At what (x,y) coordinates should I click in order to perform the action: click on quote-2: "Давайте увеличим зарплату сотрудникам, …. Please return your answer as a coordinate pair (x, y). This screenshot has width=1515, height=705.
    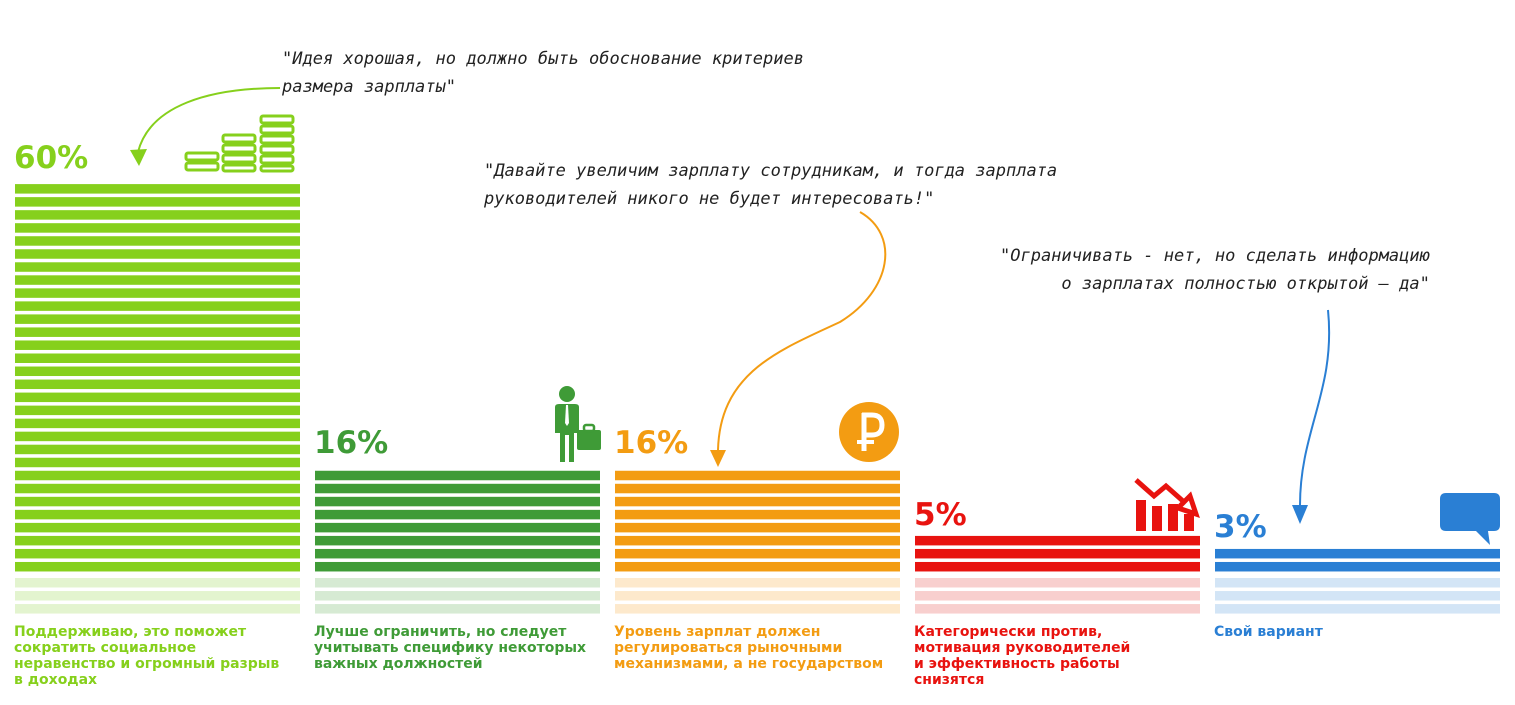
    Looking at the image, I should click on (771, 185).